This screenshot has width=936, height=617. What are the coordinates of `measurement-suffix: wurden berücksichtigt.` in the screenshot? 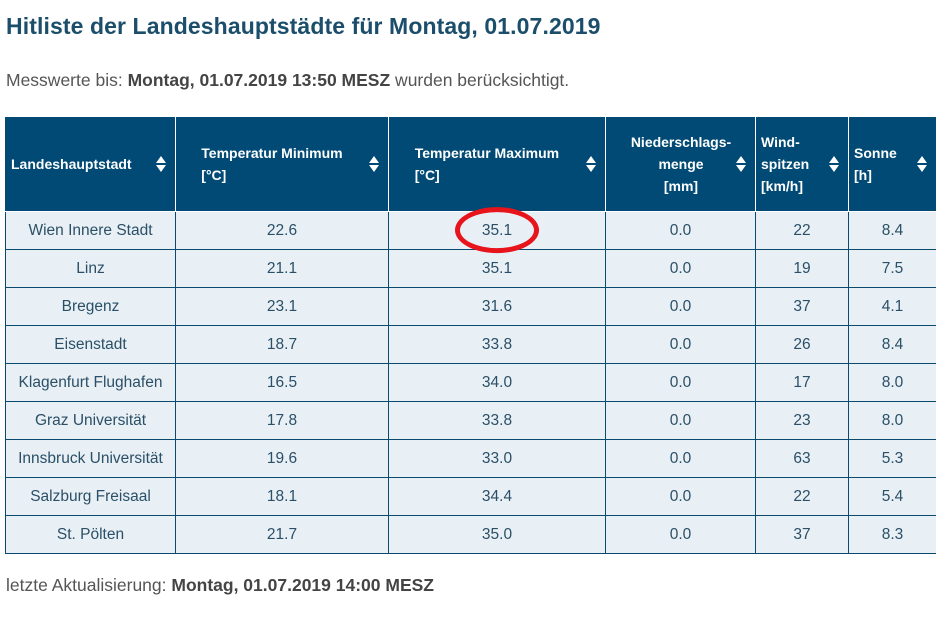 It's located at (480, 80).